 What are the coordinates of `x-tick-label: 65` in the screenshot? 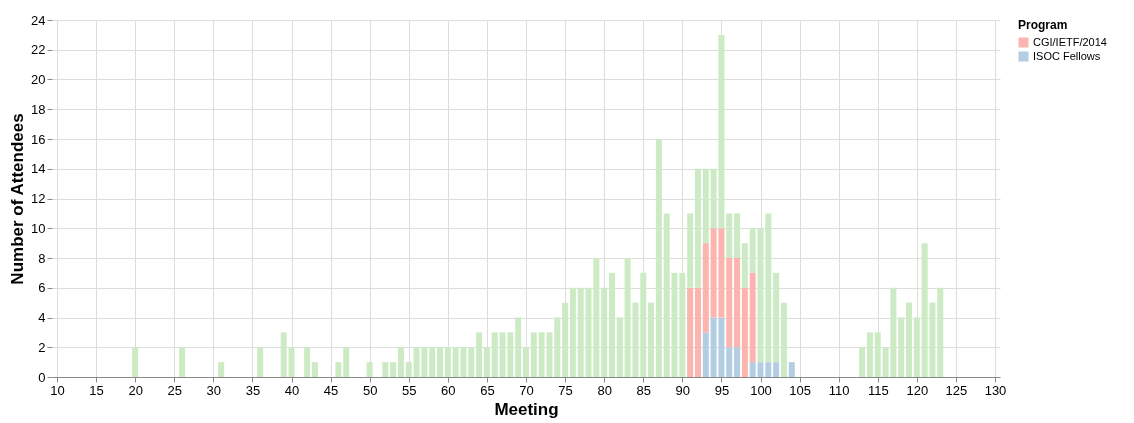 It's located at (487, 390).